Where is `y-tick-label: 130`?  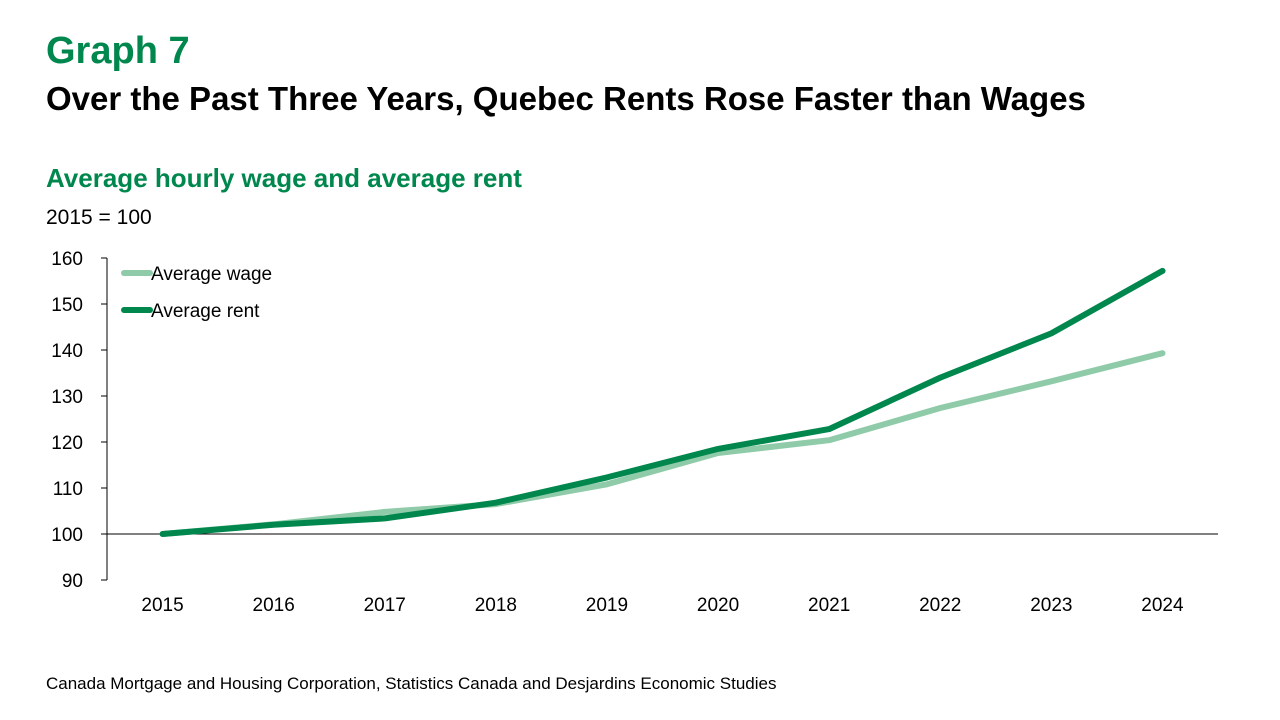 y-tick-label: 130 is located at coordinates (67, 397).